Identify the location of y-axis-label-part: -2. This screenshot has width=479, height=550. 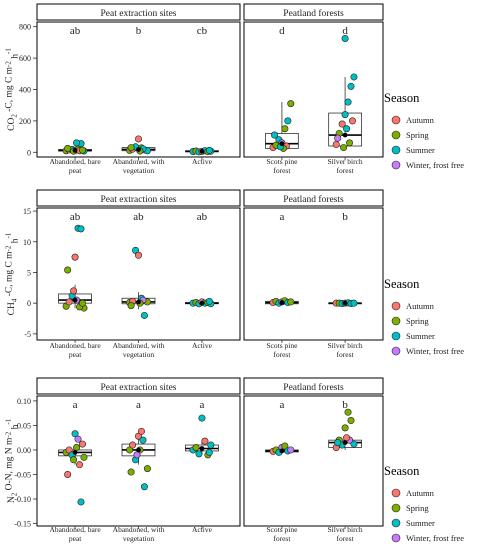
(9, 434).